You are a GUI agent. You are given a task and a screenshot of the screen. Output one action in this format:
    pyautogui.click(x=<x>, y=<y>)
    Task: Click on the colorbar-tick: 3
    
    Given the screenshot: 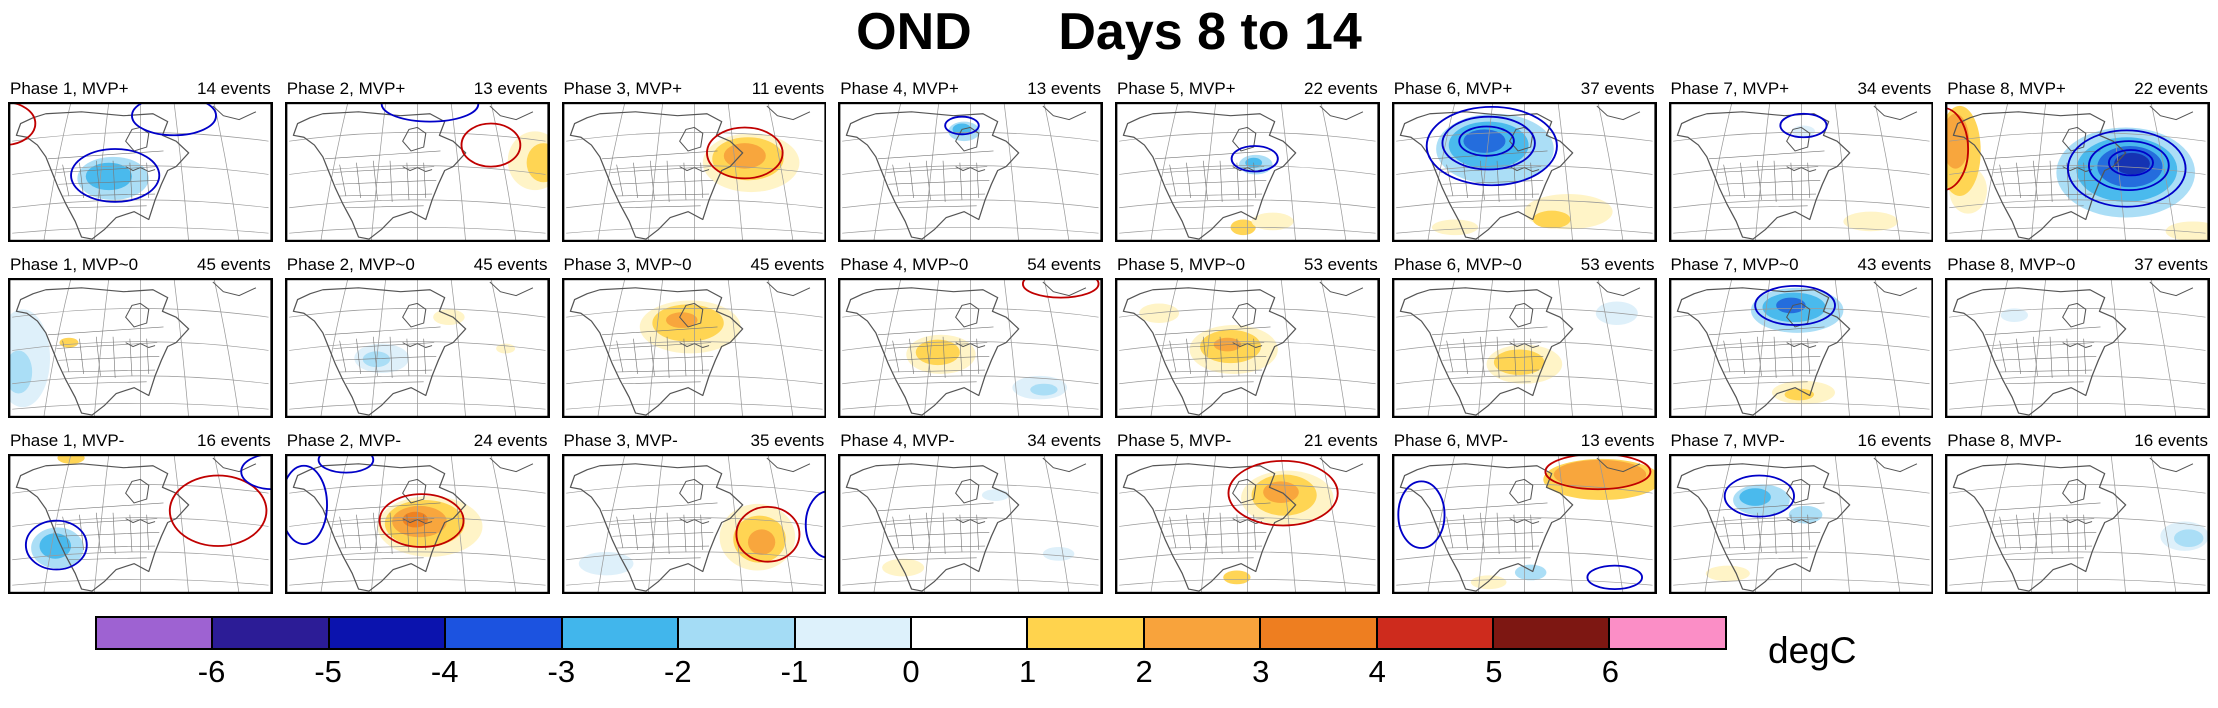 What is the action you would take?
    pyautogui.click(x=1261, y=671)
    